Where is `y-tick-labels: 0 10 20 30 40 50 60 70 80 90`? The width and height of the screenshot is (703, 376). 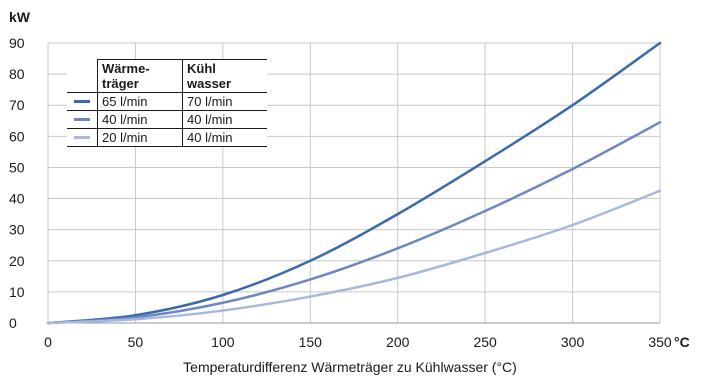 y-tick-labels: 0 10 20 30 40 50 60 70 80 90 is located at coordinates (17, 183).